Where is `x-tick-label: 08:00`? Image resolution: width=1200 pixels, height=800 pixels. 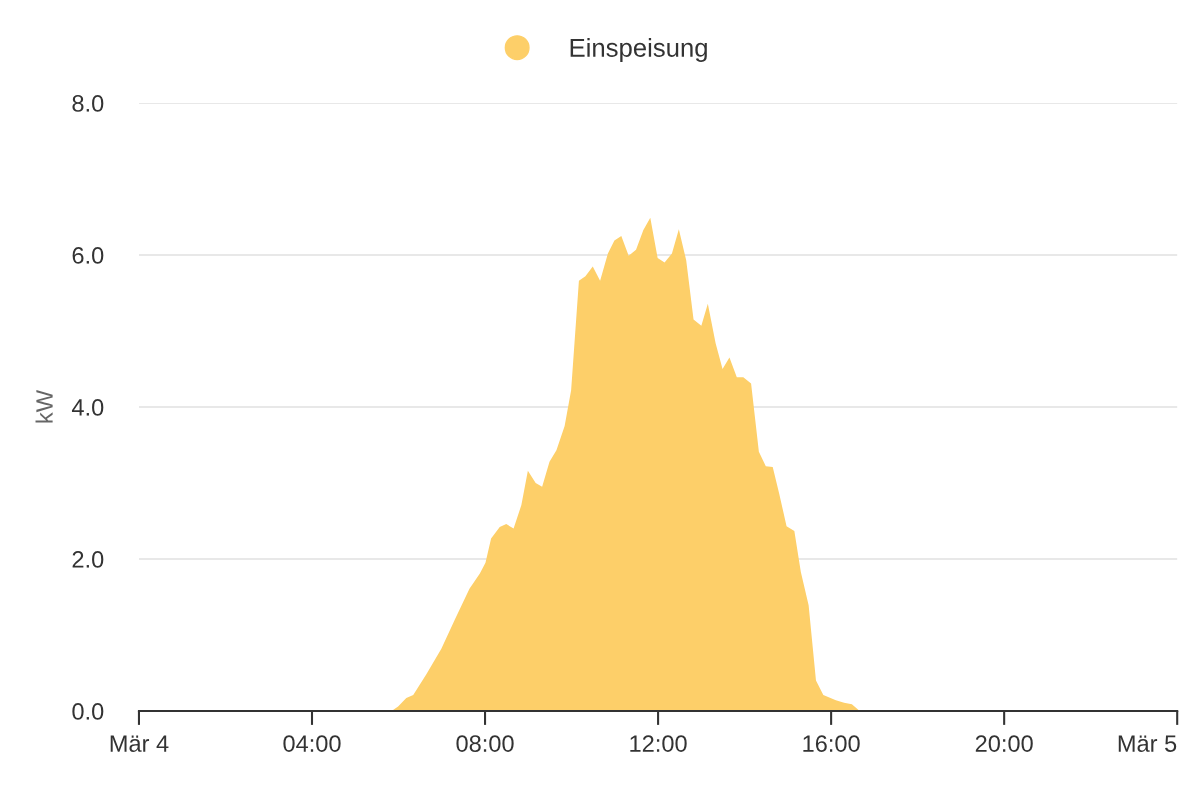
x-tick-label: 08:00 is located at coordinates (485, 743).